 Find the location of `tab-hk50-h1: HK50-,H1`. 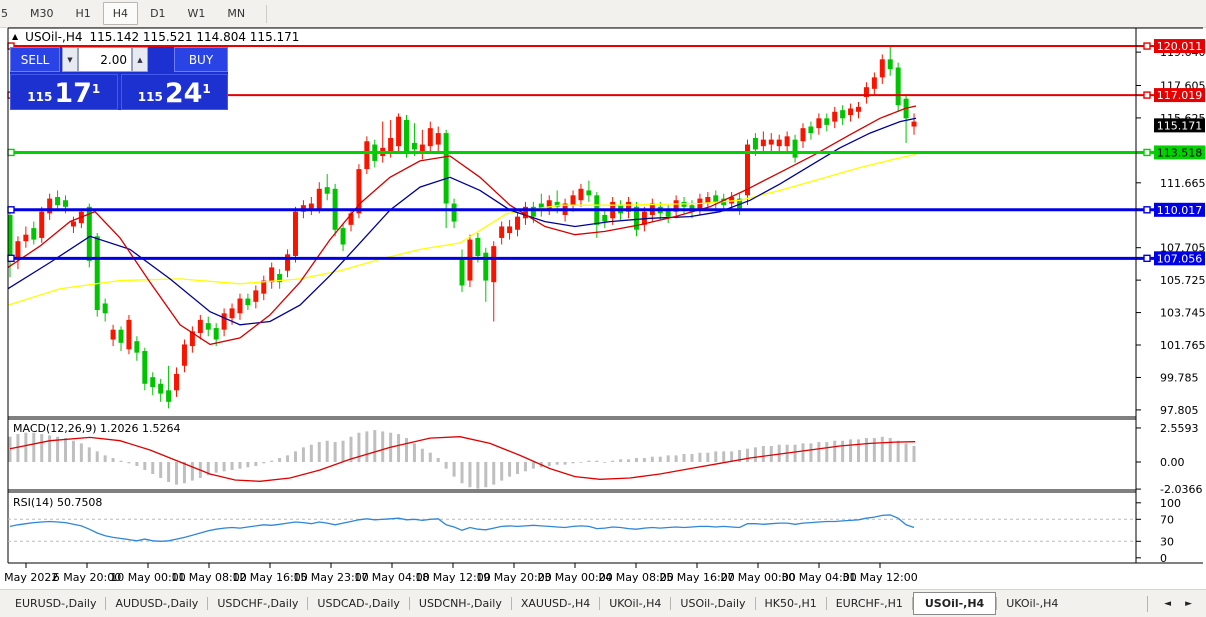

tab-hk50-h1: HK50-,H1 is located at coordinates (790, 603).